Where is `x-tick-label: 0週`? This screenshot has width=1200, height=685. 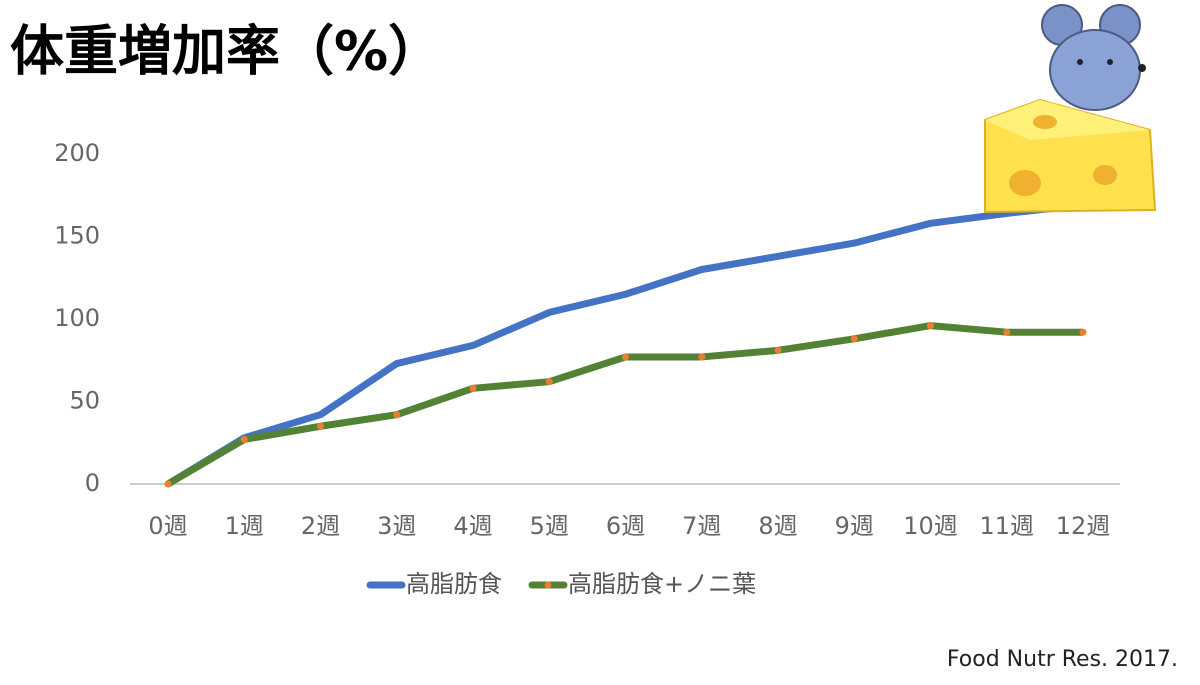 x-tick-label: 0週 is located at coordinates (167, 526).